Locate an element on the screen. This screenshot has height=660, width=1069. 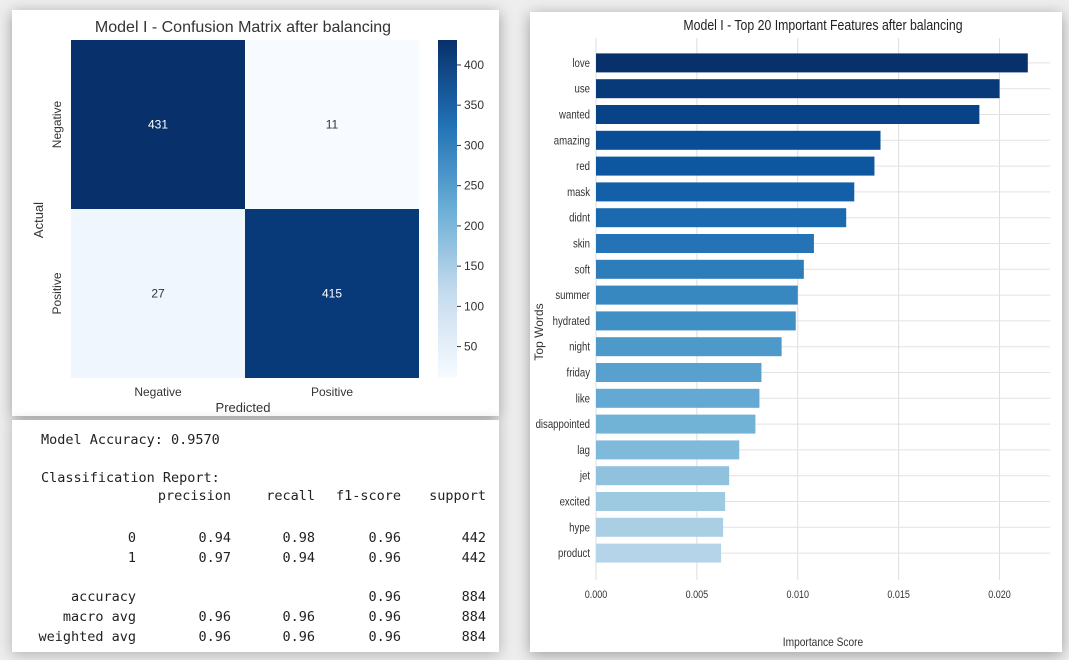
y-tick-label: soft is located at coordinates (582, 269).